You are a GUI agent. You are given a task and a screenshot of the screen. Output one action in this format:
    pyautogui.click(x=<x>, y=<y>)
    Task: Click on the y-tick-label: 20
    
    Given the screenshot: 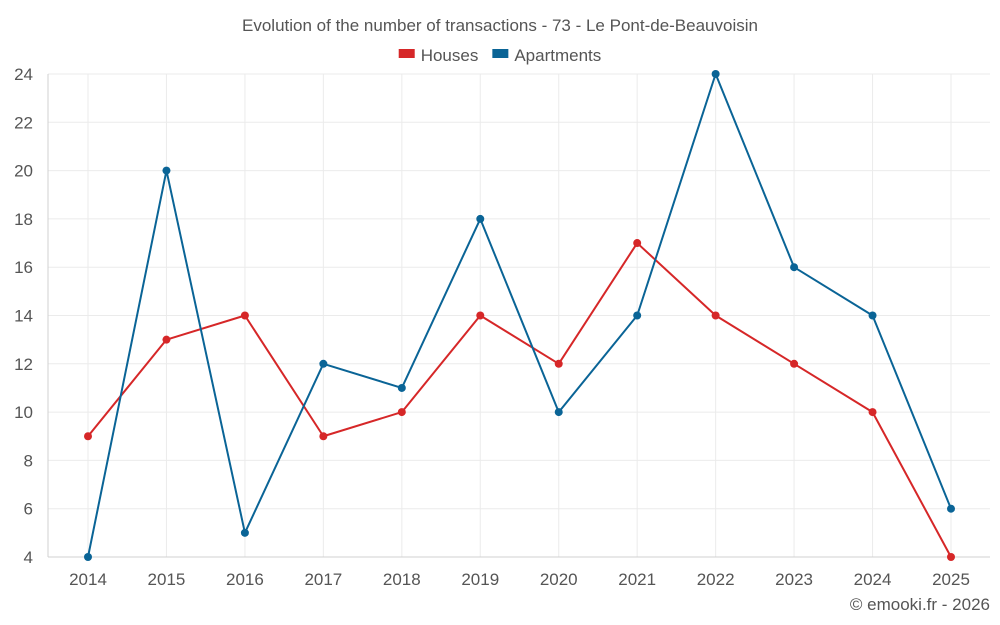 What is the action you would take?
    pyautogui.click(x=23, y=171)
    